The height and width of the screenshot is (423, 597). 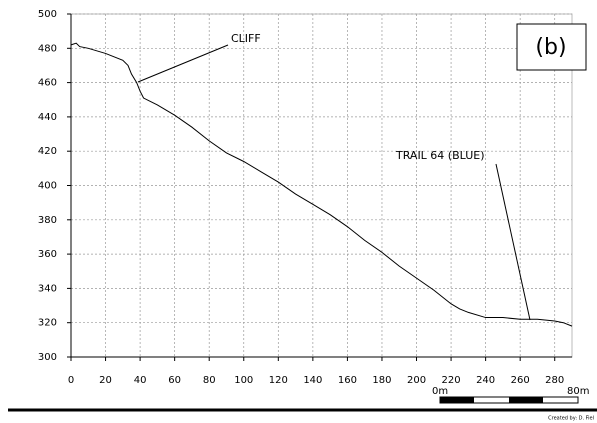 What do you see at coordinates (440, 155) in the screenshot?
I see `annotation: TRAIL 64 (BLUE)` at bounding box center [440, 155].